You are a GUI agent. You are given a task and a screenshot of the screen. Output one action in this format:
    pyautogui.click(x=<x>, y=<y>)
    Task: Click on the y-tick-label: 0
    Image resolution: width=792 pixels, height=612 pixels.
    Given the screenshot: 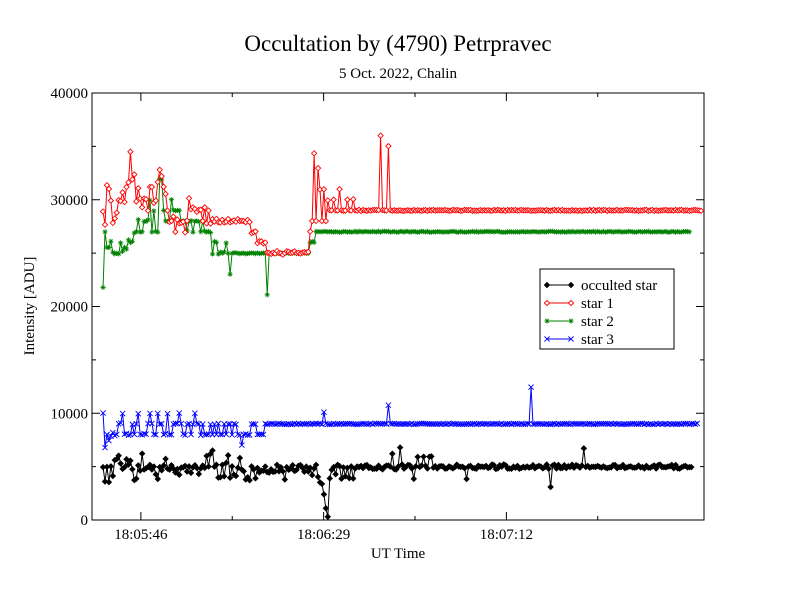 What is the action you would take?
    pyautogui.click(x=85, y=521)
    